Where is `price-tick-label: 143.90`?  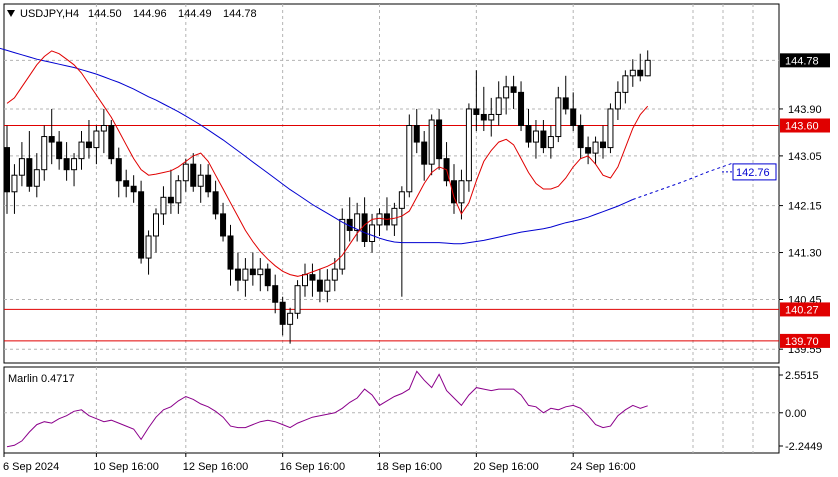
price-tick-label: 143.90 is located at coordinates (805, 110).